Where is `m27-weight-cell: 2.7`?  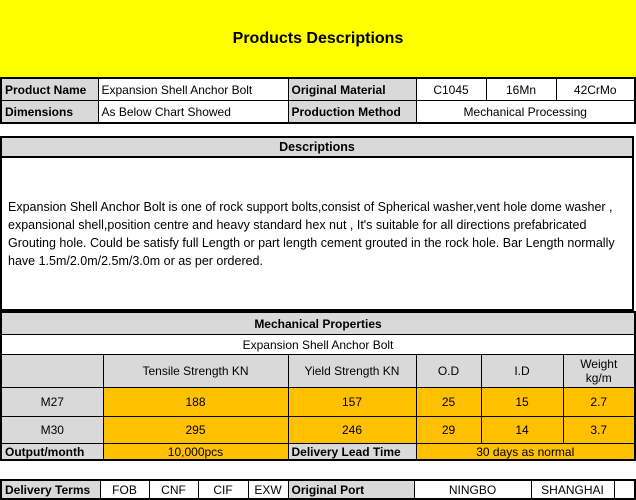 m27-weight-cell: 2.7 is located at coordinates (599, 402).